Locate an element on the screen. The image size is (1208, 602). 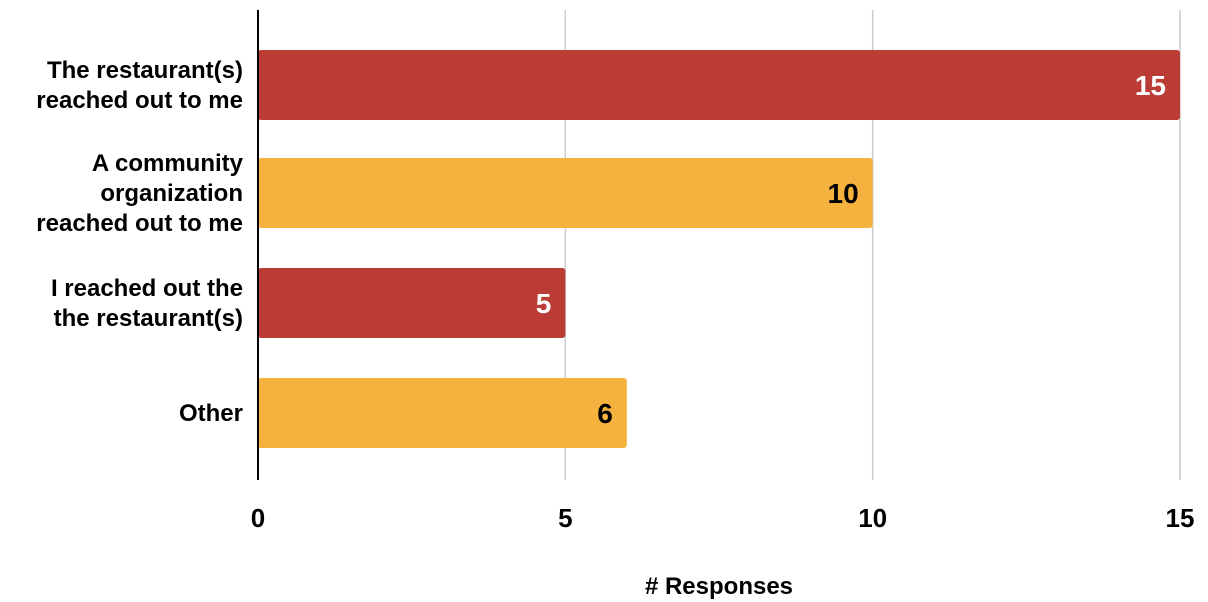
x-tick-labels: 0 5 10 15 is located at coordinates (723, 518).